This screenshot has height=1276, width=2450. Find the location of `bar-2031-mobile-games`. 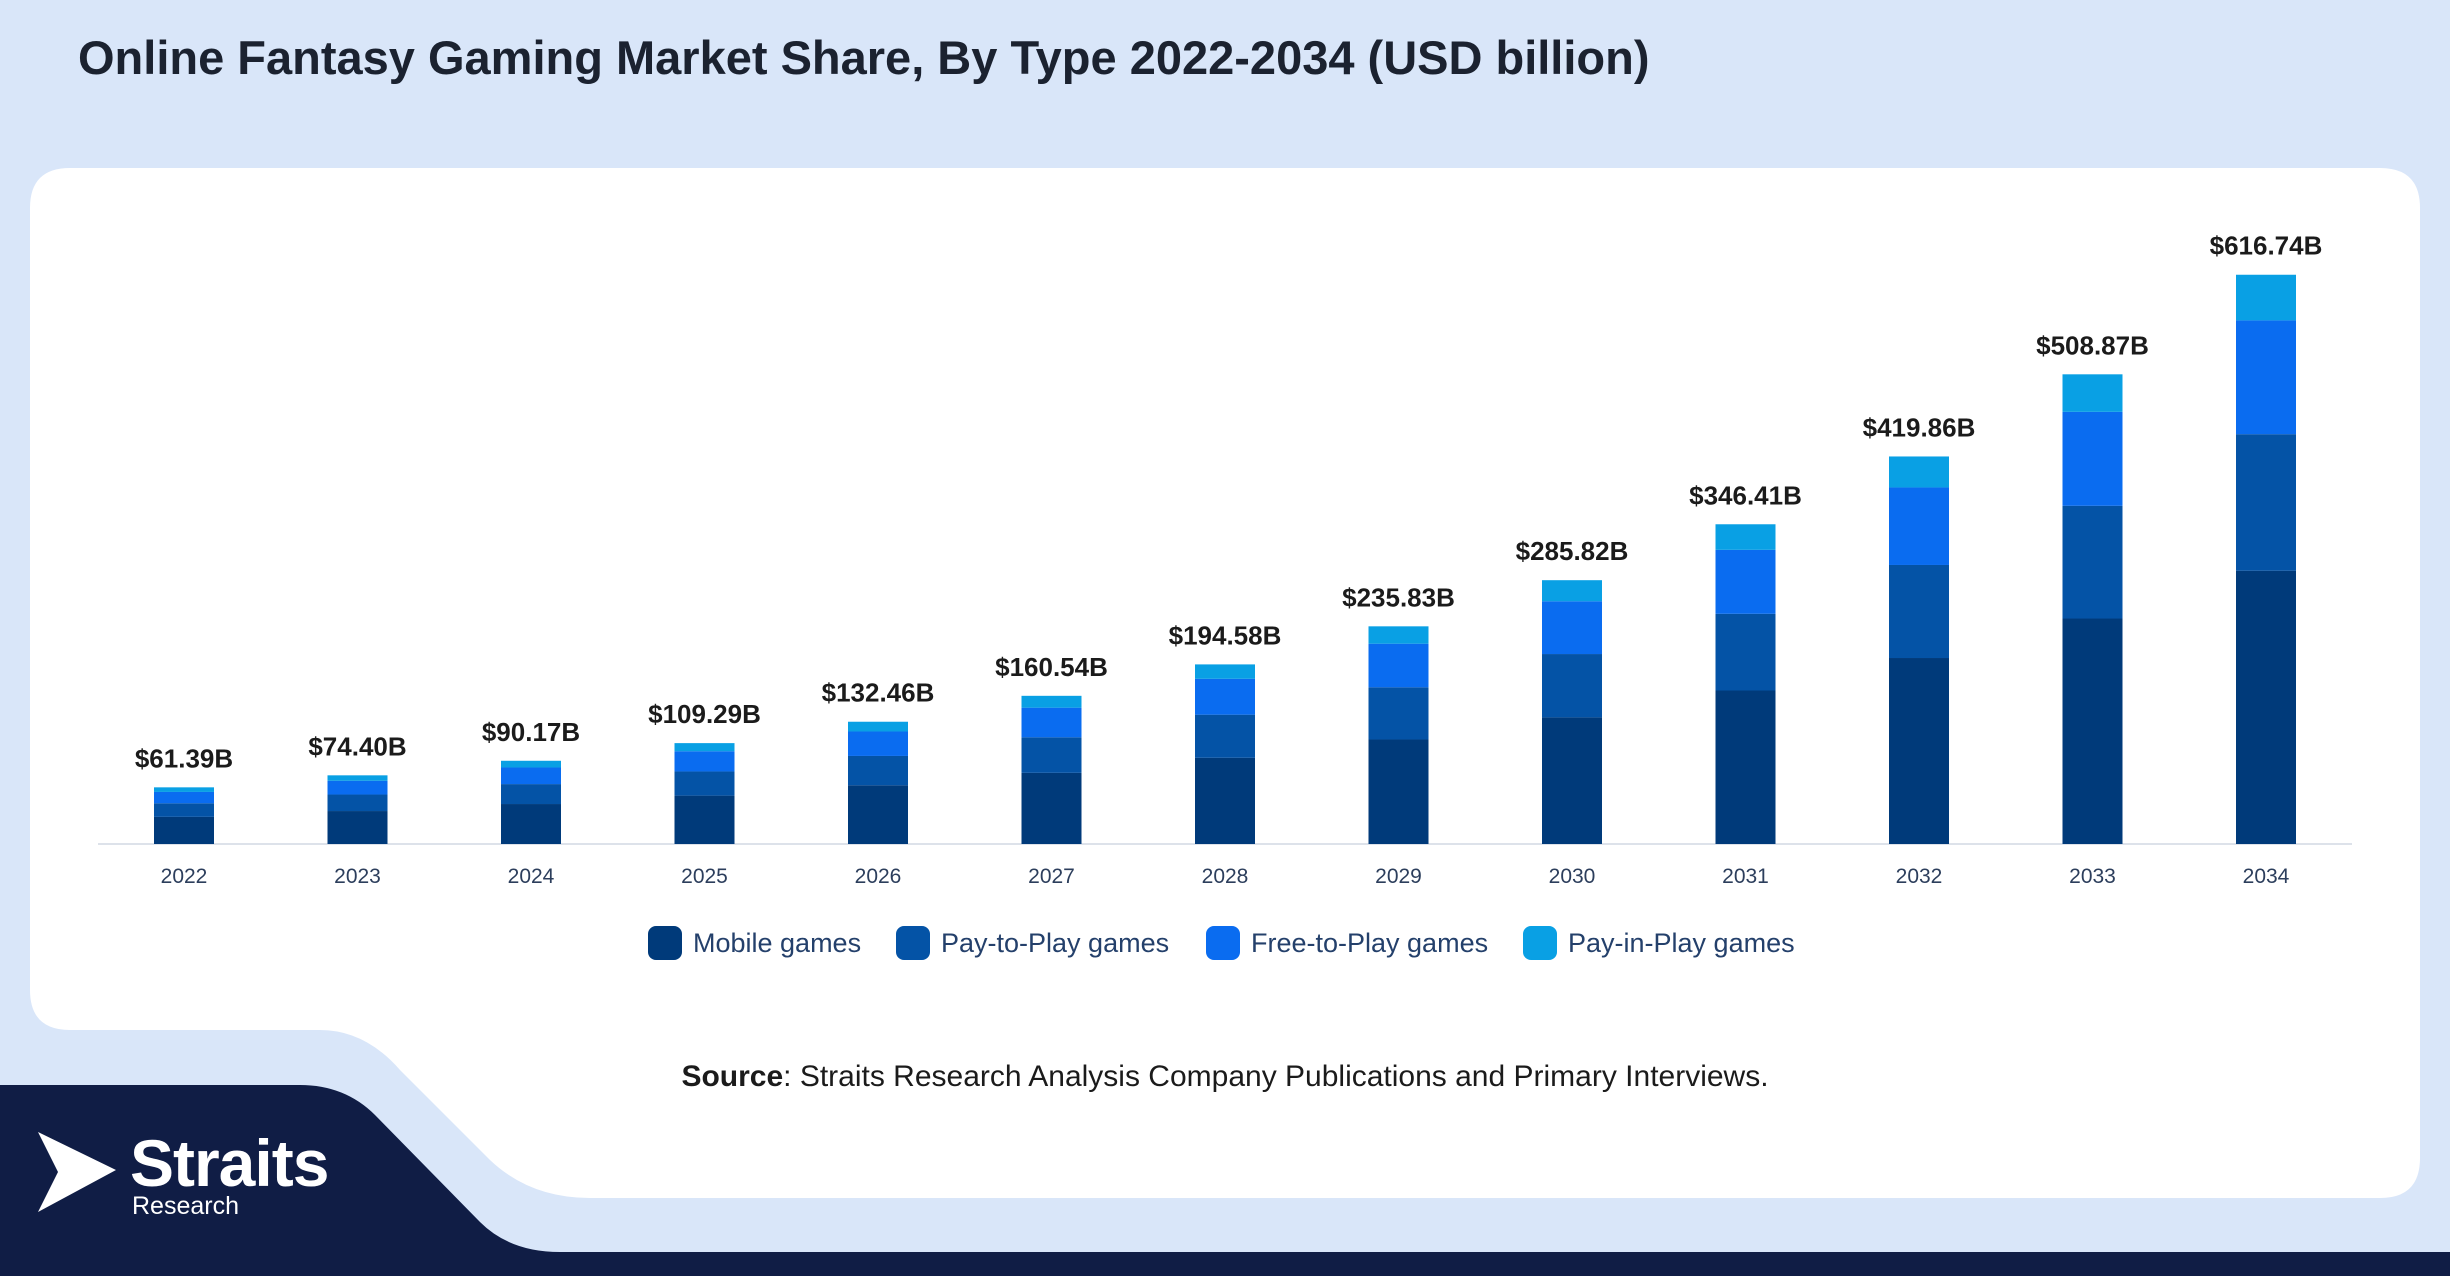

bar-2031-mobile-games is located at coordinates (1745, 767).